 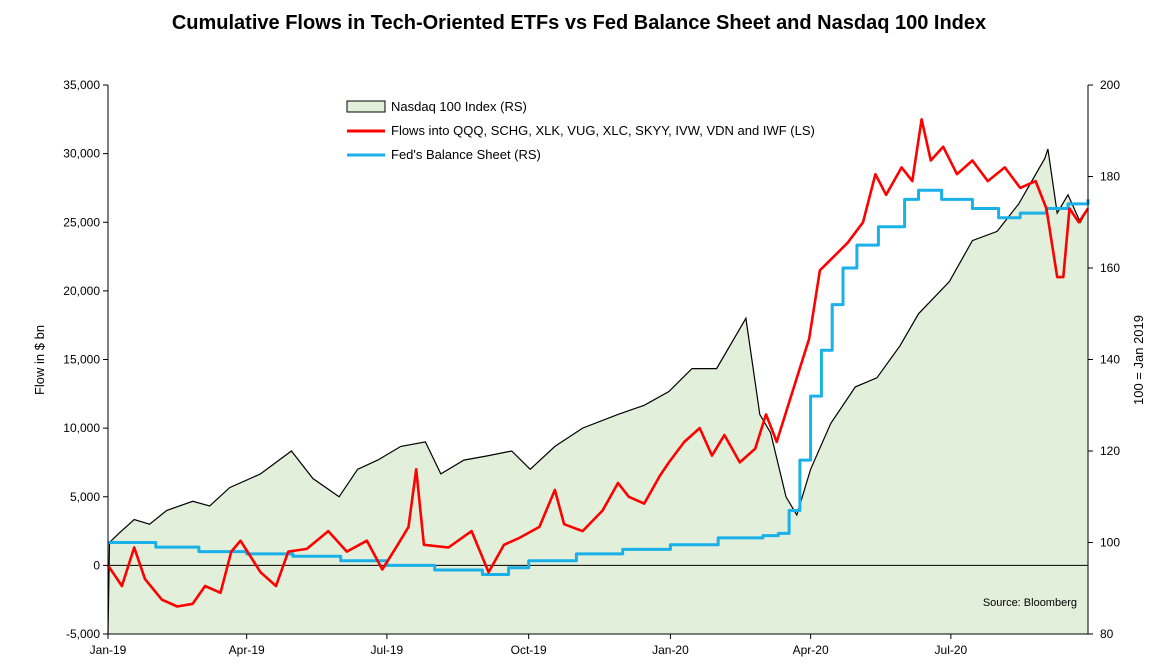 I want to click on y-tick-label-left: -5,000, so click(x=83, y=634).